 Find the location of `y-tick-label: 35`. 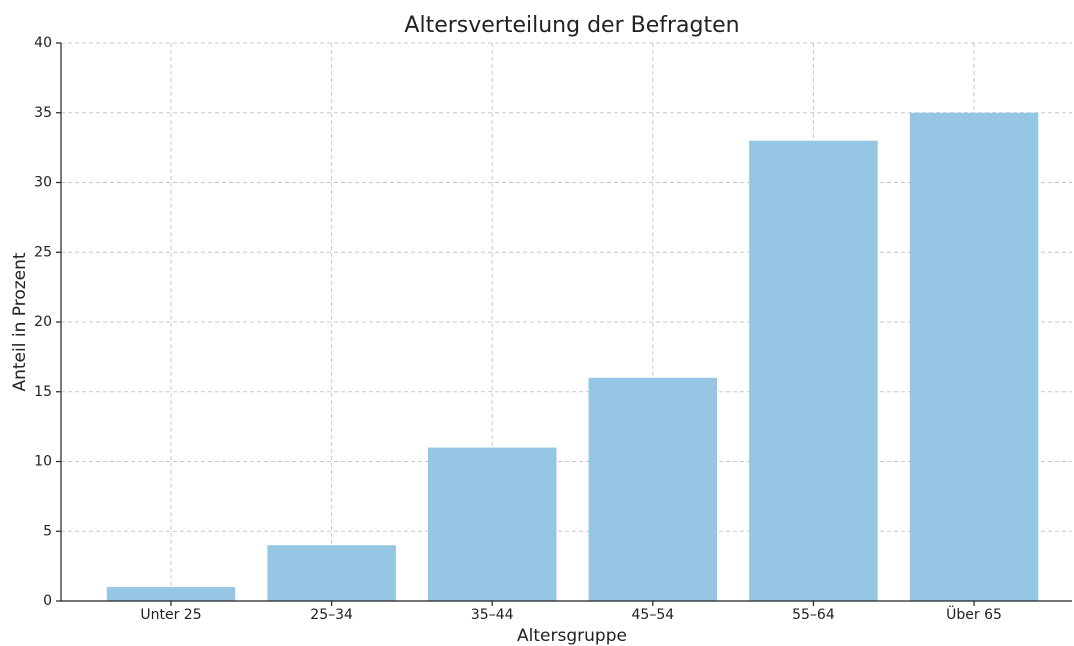

y-tick-label: 35 is located at coordinates (43, 113).